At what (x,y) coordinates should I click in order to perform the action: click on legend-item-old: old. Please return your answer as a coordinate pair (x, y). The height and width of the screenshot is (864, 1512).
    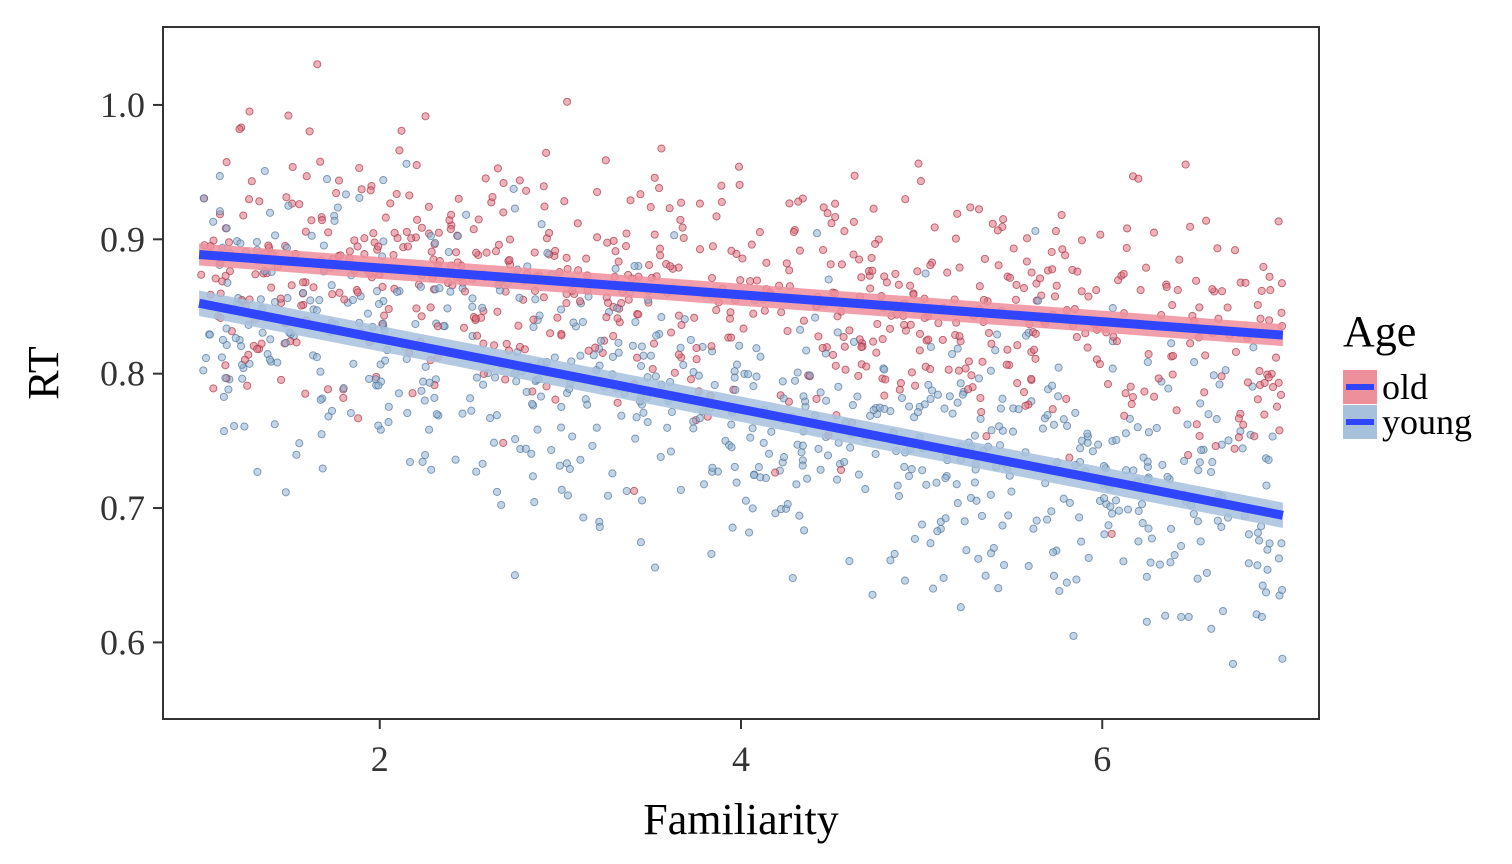
    Looking at the image, I should click on (1385, 387).